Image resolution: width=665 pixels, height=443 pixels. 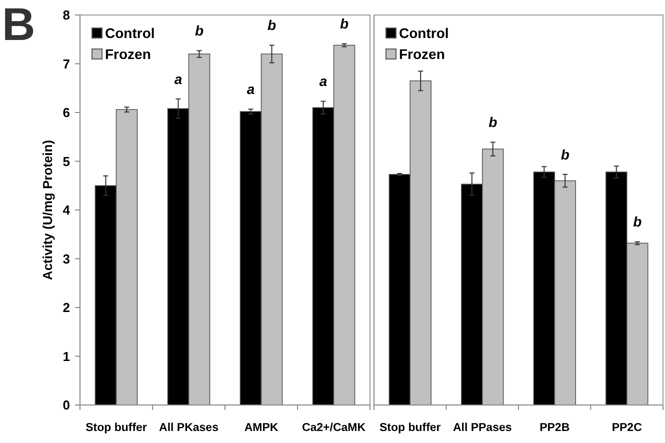 What do you see at coordinates (66, 405) in the screenshot?
I see `y-tick-label: 0` at bounding box center [66, 405].